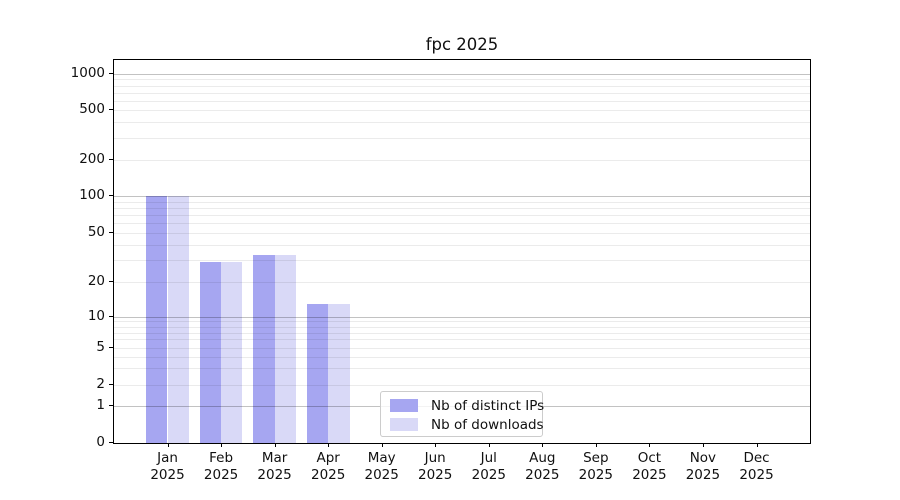 The height and width of the screenshot is (500, 900). What do you see at coordinates (92, 195) in the screenshot?
I see `y-tick-label: 100` at bounding box center [92, 195].